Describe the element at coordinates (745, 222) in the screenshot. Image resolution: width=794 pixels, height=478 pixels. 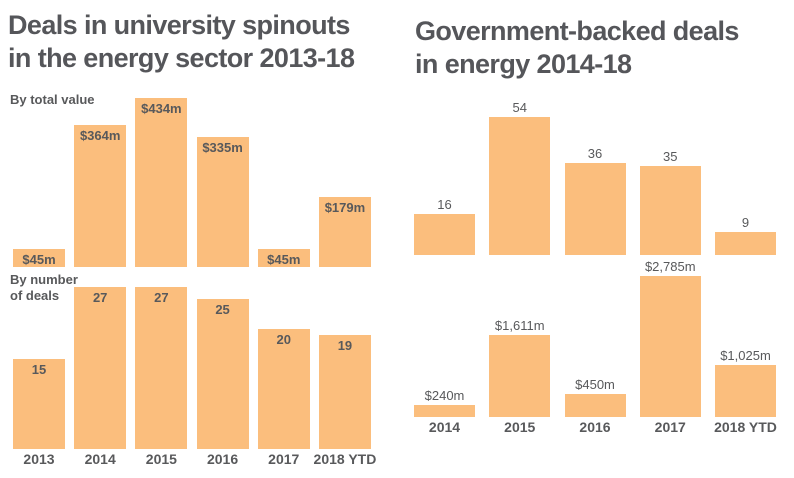
I see `bar-value-label-2018-ytd: 9` at that location.